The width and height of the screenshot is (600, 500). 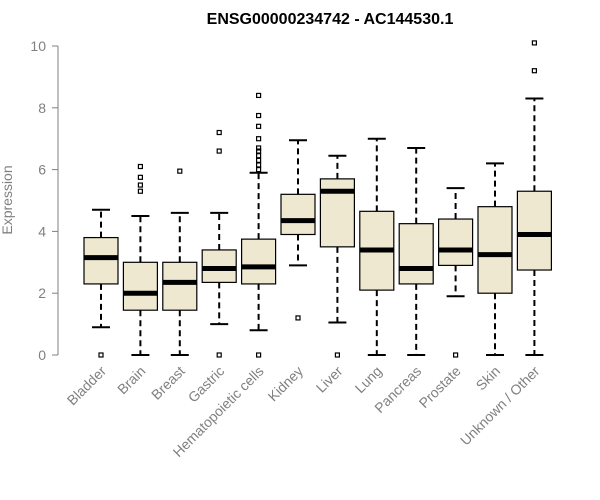 I want to click on y-tick-label: 2, so click(x=42, y=293).